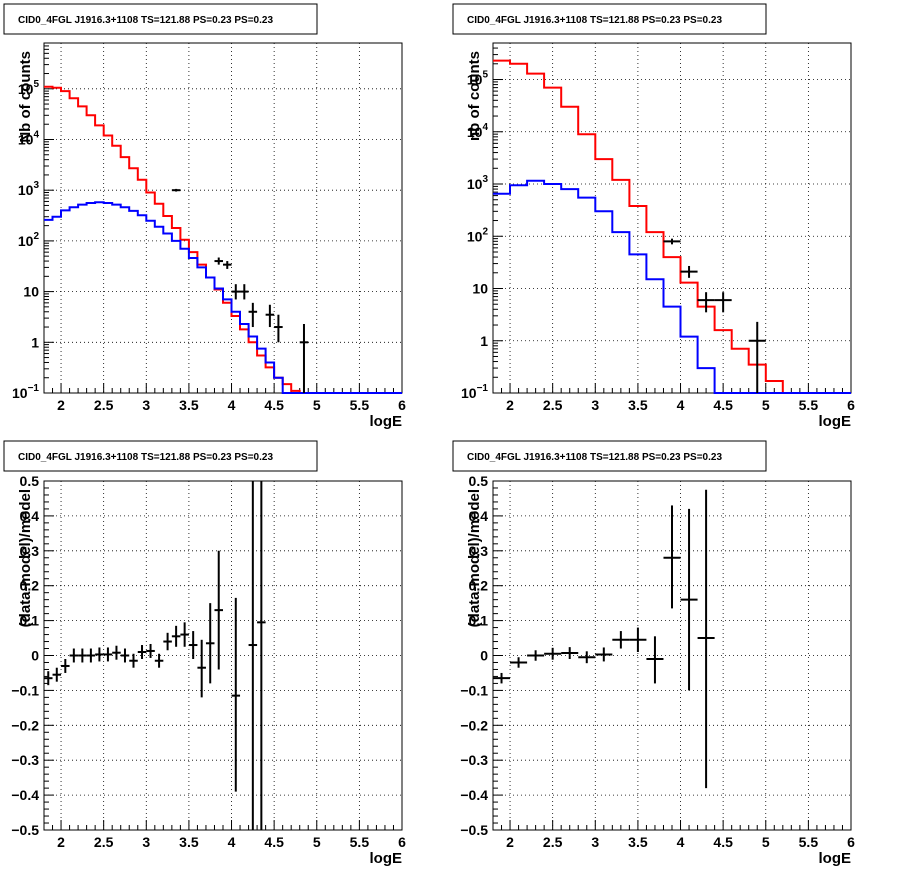 Image resolution: width=898 pixels, height=875 pixels. Describe the element at coordinates (474, 690) in the screenshot. I see `y-tick-label: −0.1` at that location.